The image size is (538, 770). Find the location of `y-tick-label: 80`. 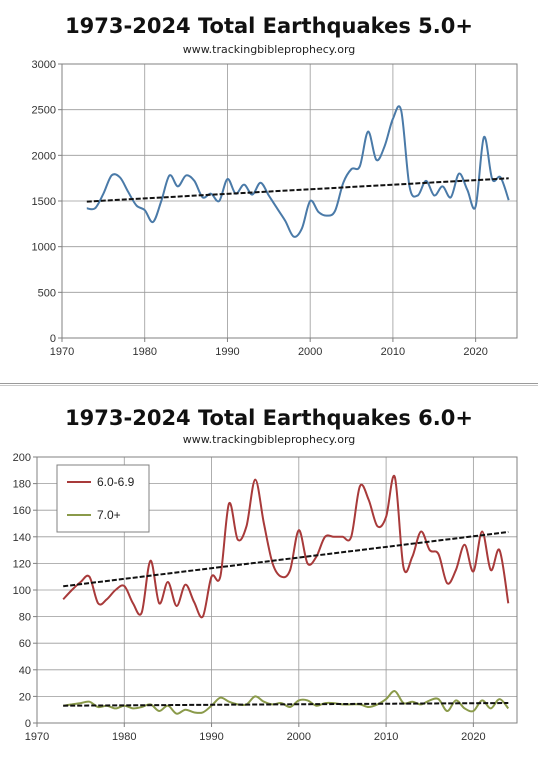

y-tick-label: 80 is located at coordinates (25, 618).